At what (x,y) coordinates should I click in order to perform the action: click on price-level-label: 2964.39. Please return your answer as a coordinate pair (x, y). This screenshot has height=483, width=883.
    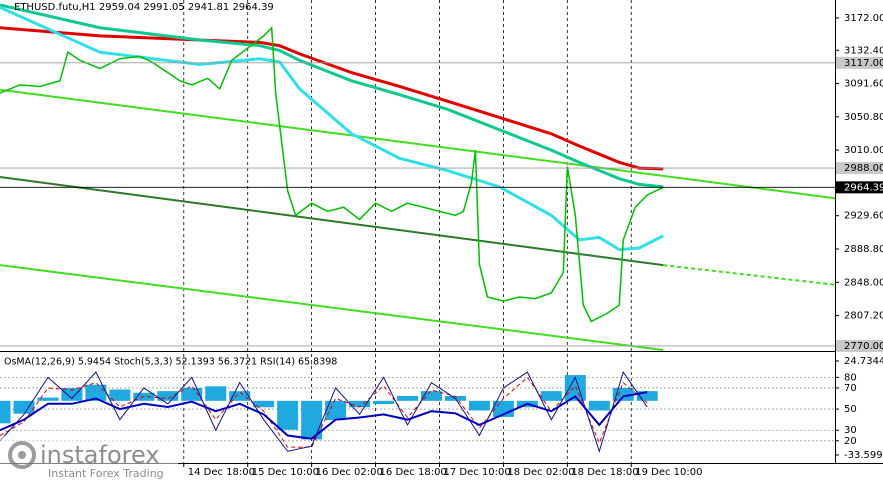
    Looking at the image, I should click on (863, 187).